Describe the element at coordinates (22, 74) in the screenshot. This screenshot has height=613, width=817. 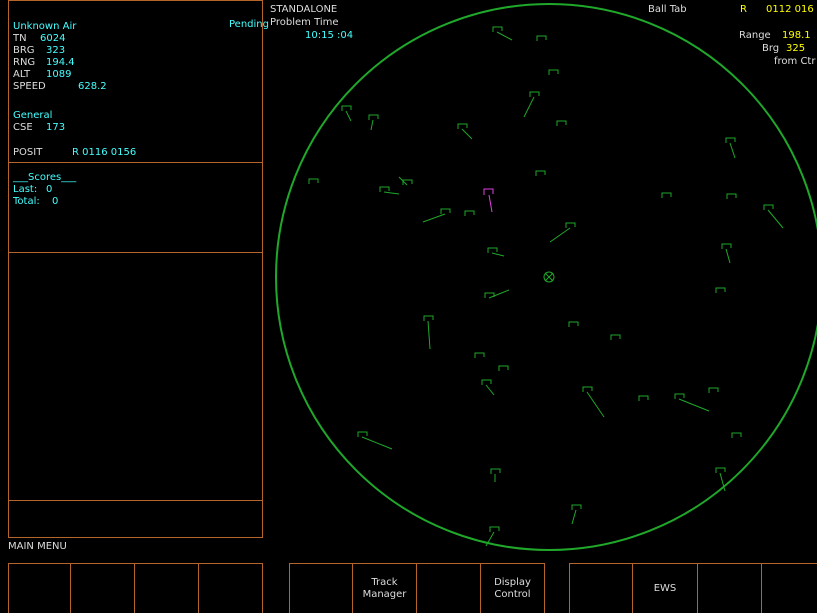
I see `field-label: ALT` at that location.